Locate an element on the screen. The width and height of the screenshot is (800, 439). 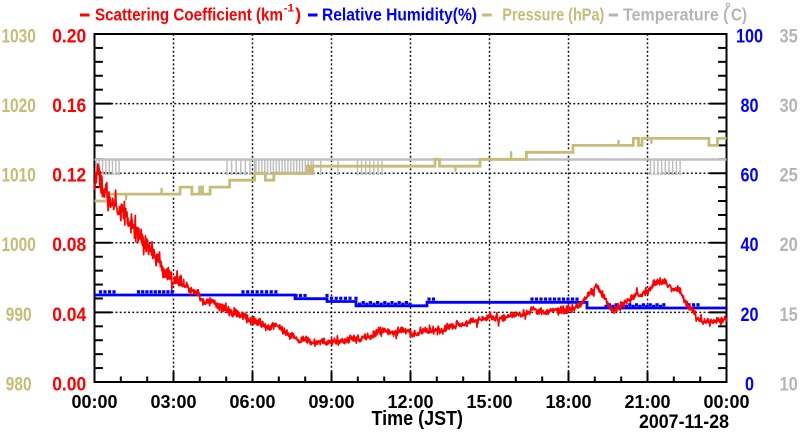
svg-text: 0.08 is located at coordinates (69, 245).